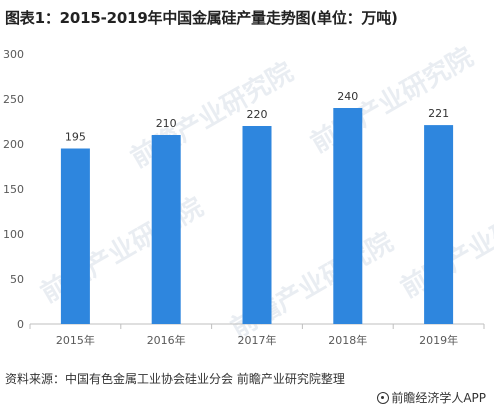 The width and height of the screenshot is (494, 411). What do you see at coordinates (20, 324) in the screenshot?
I see `y-tick-label: 0` at bounding box center [20, 324].